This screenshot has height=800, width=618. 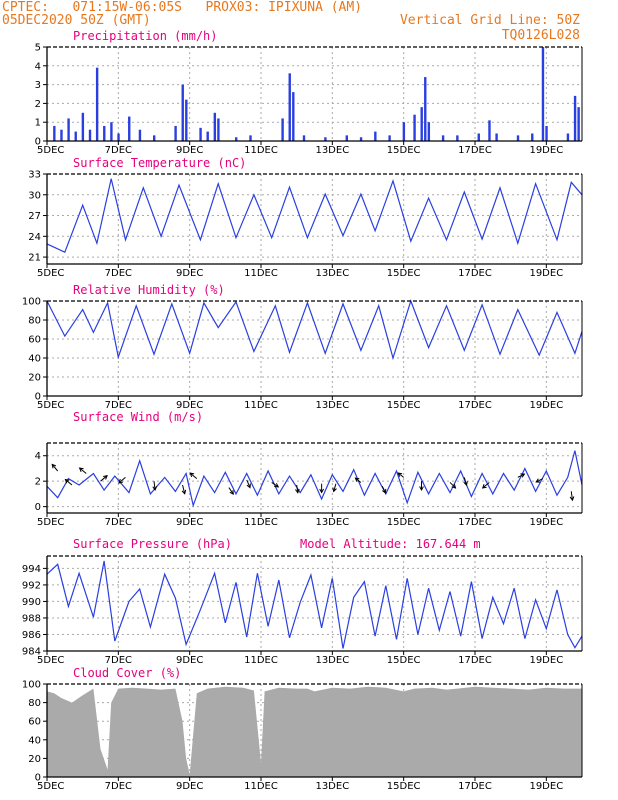 I want to click on panel-title: Relative Humidity (%), so click(x=149, y=290).